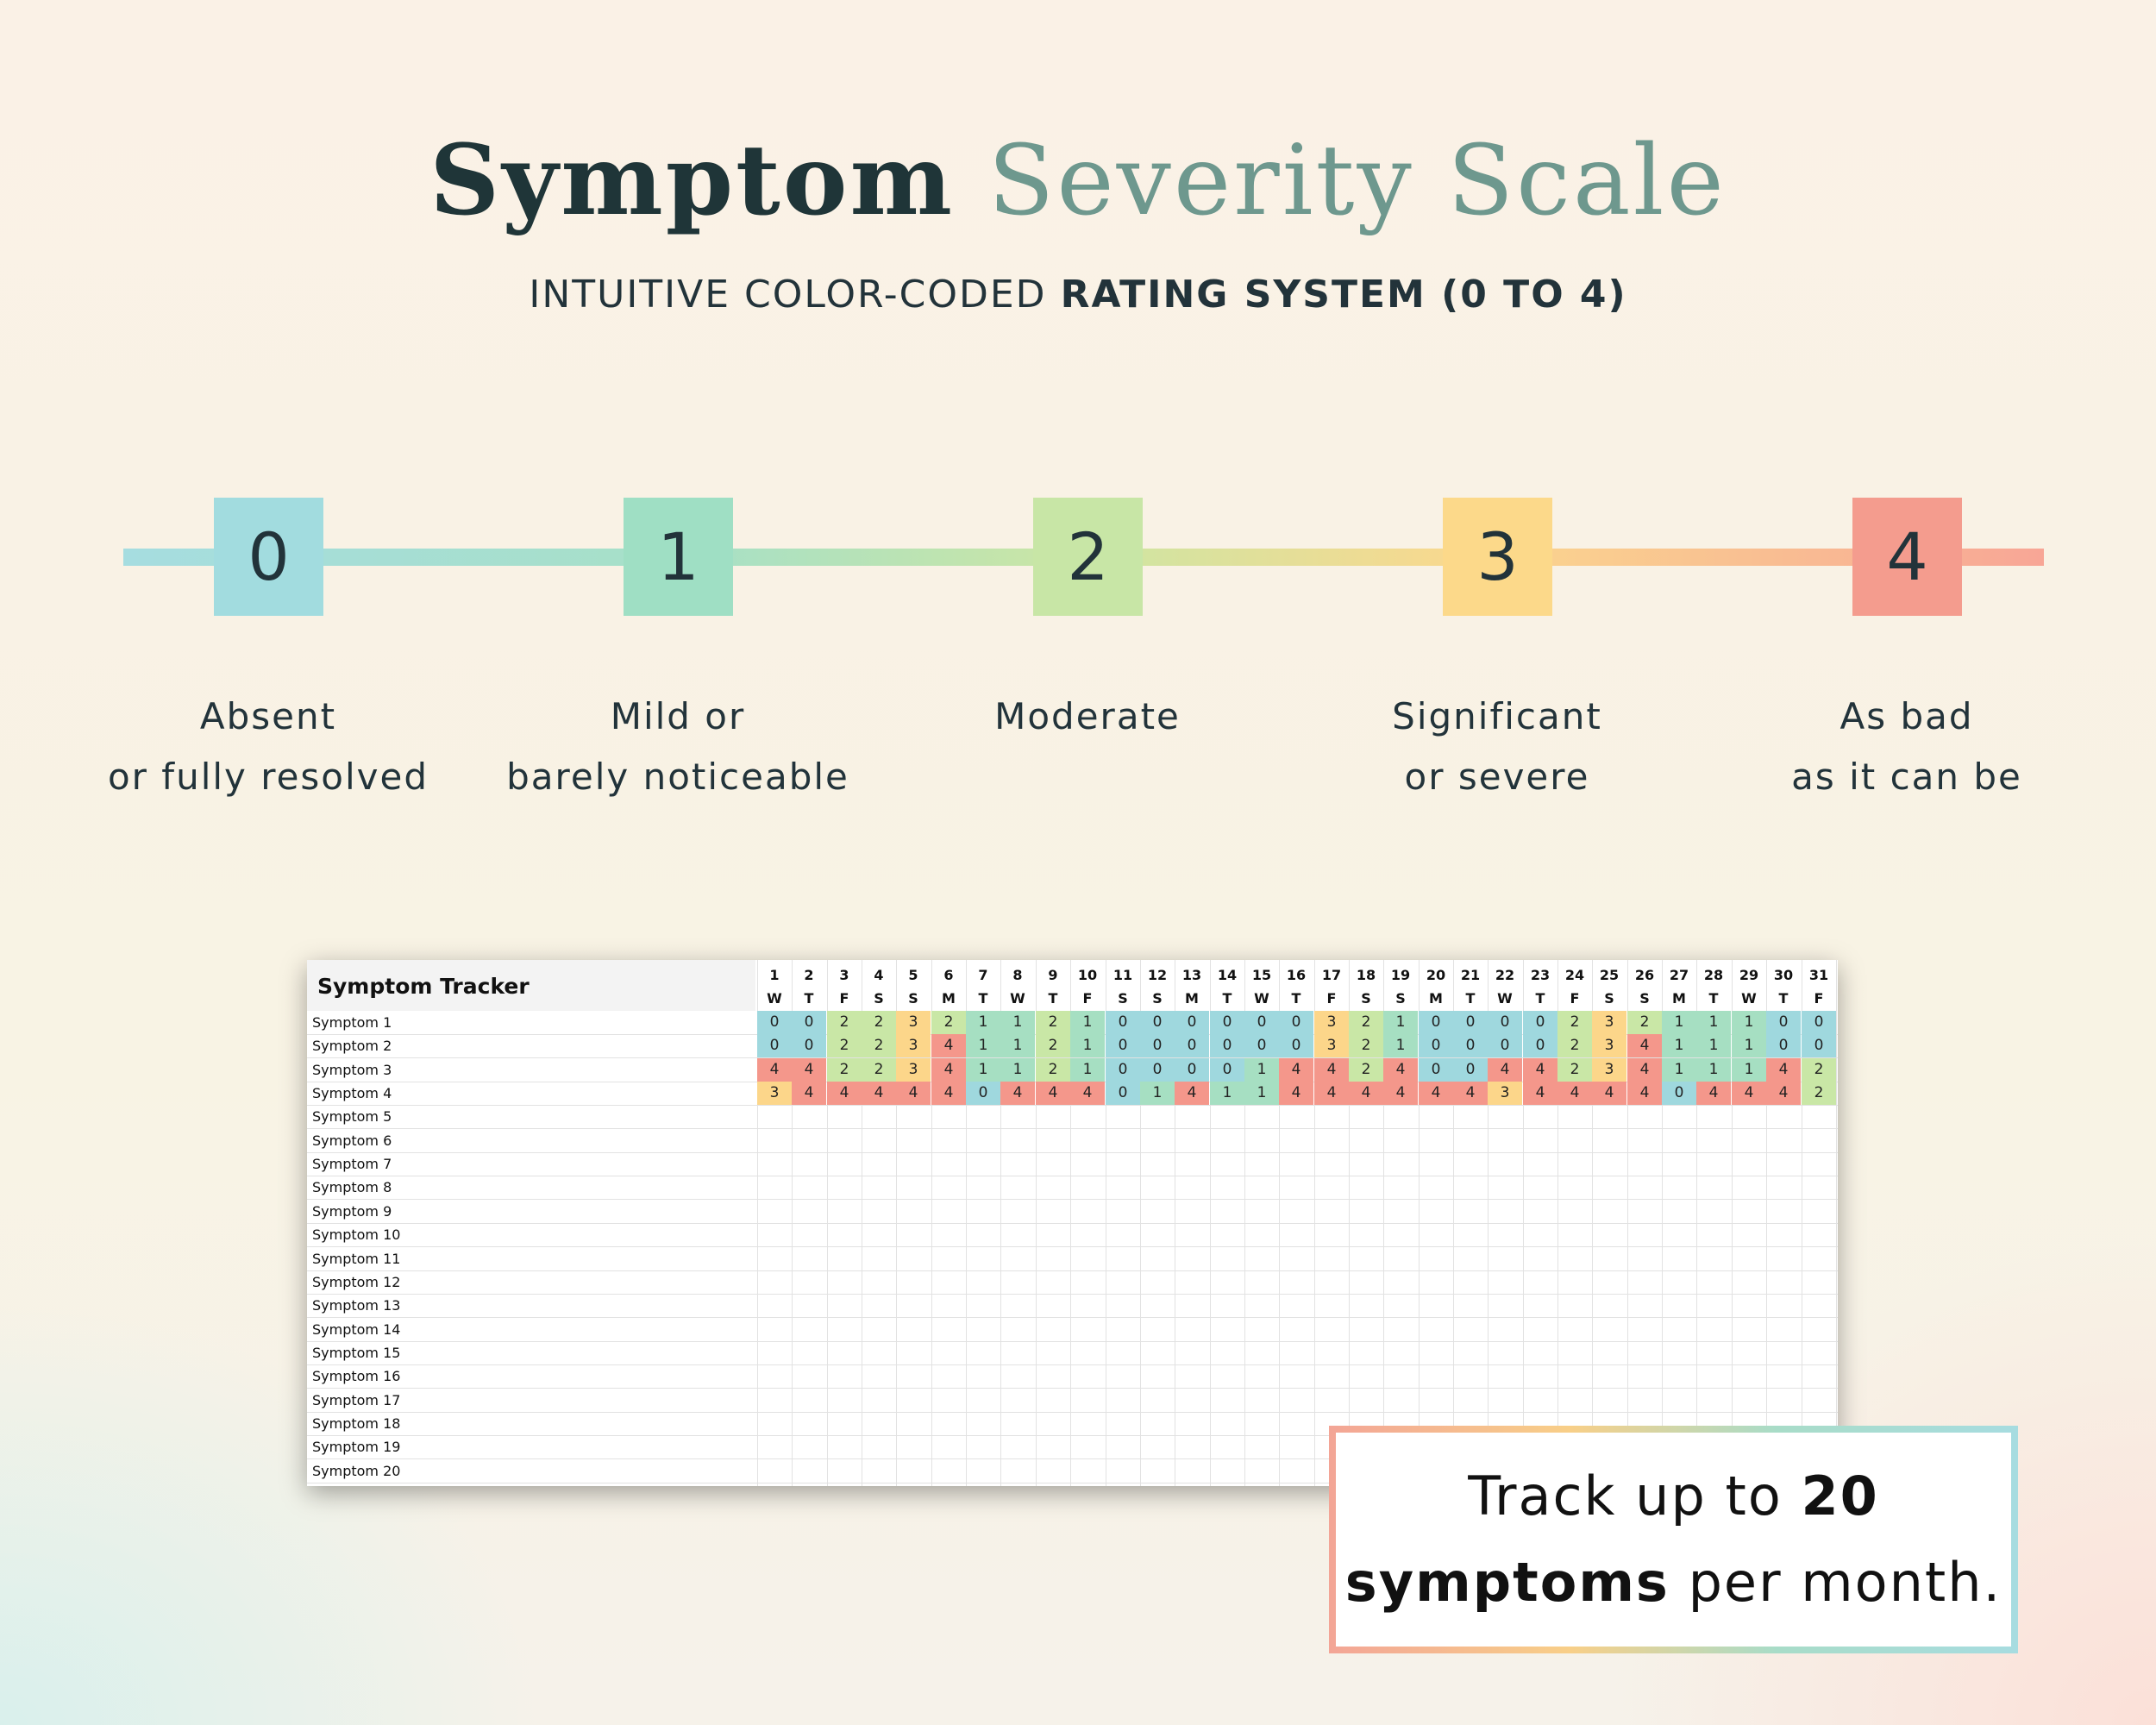 The width and height of the screenshot is (2156, 1725). I want to click on symptom-row-label: Symptom 16, so click(356, 1376).